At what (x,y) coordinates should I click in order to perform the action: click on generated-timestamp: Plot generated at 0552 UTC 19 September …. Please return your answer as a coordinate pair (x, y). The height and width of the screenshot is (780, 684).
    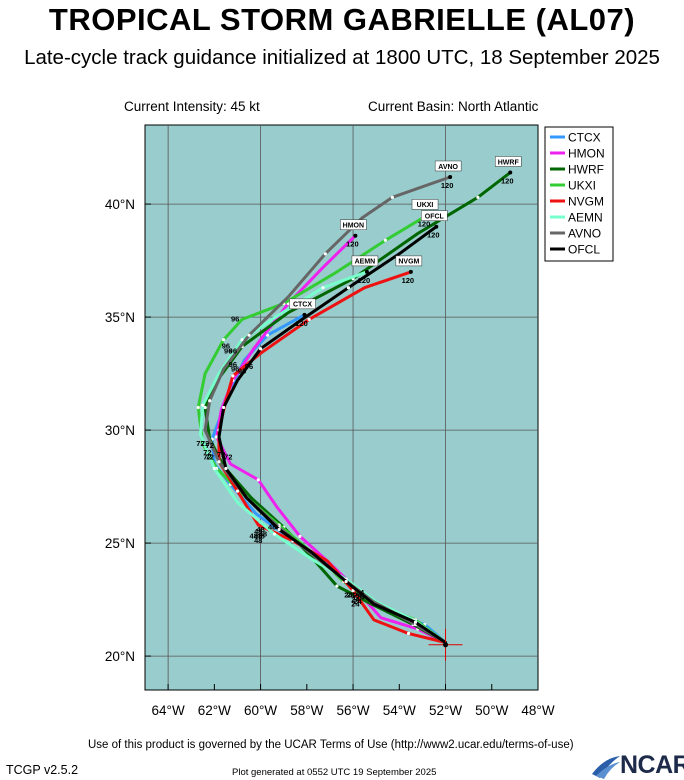
    Looking at the image, I should click on (334, 772).